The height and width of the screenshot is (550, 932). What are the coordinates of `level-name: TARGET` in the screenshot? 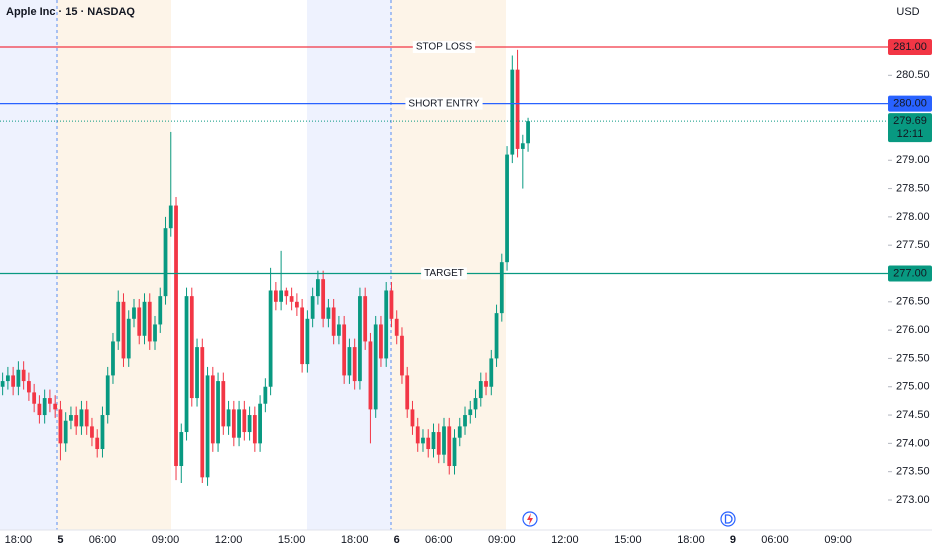 It's located at (444, 273).